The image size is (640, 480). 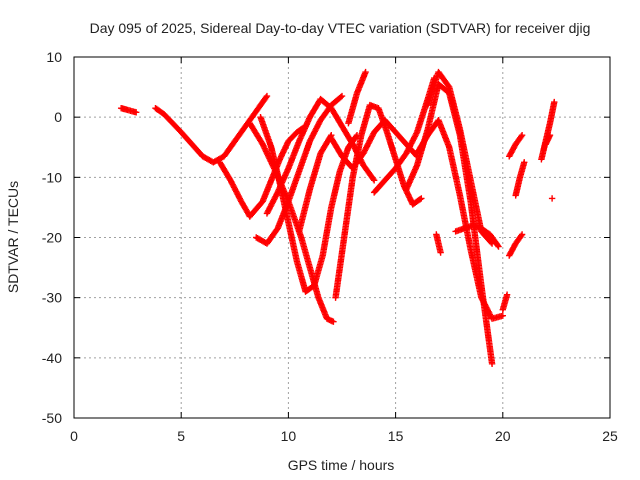 I want to click on x-tick-label: 20, so click(x=503, y=436).